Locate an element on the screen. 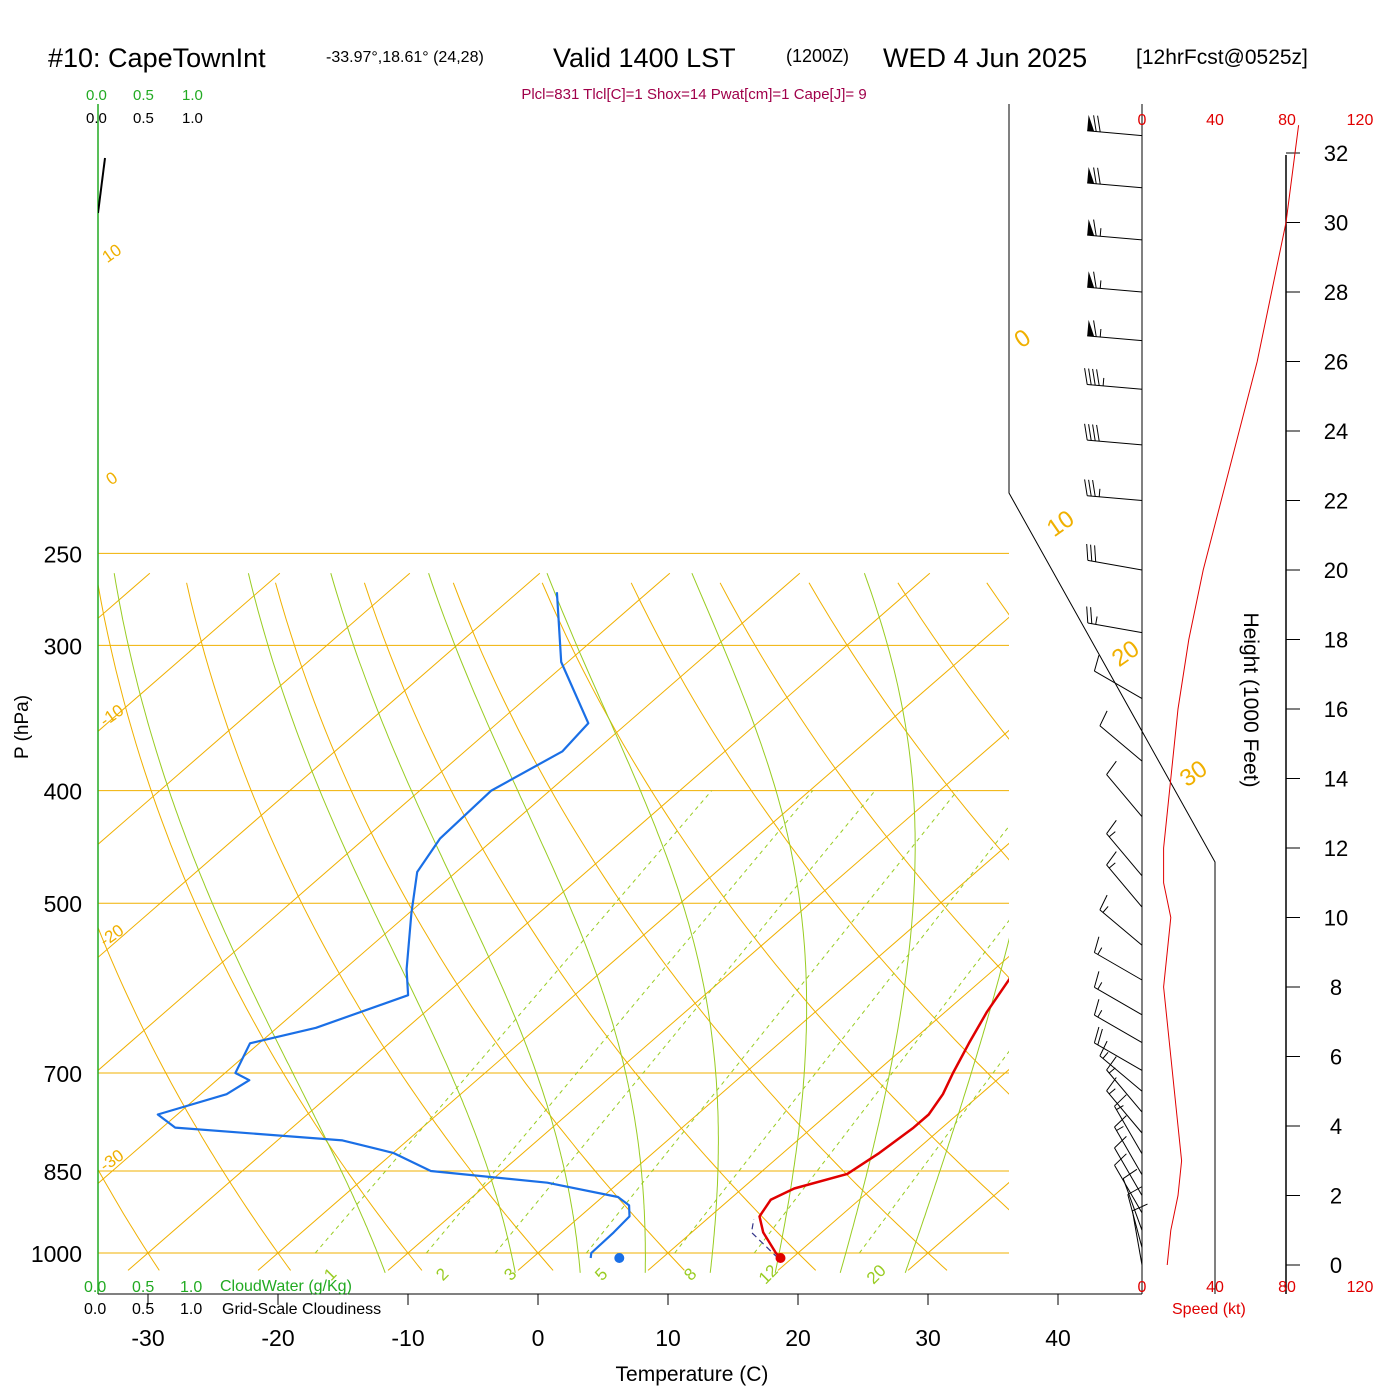  scale-label: 0.0 is located at coordinates (95, 1309).